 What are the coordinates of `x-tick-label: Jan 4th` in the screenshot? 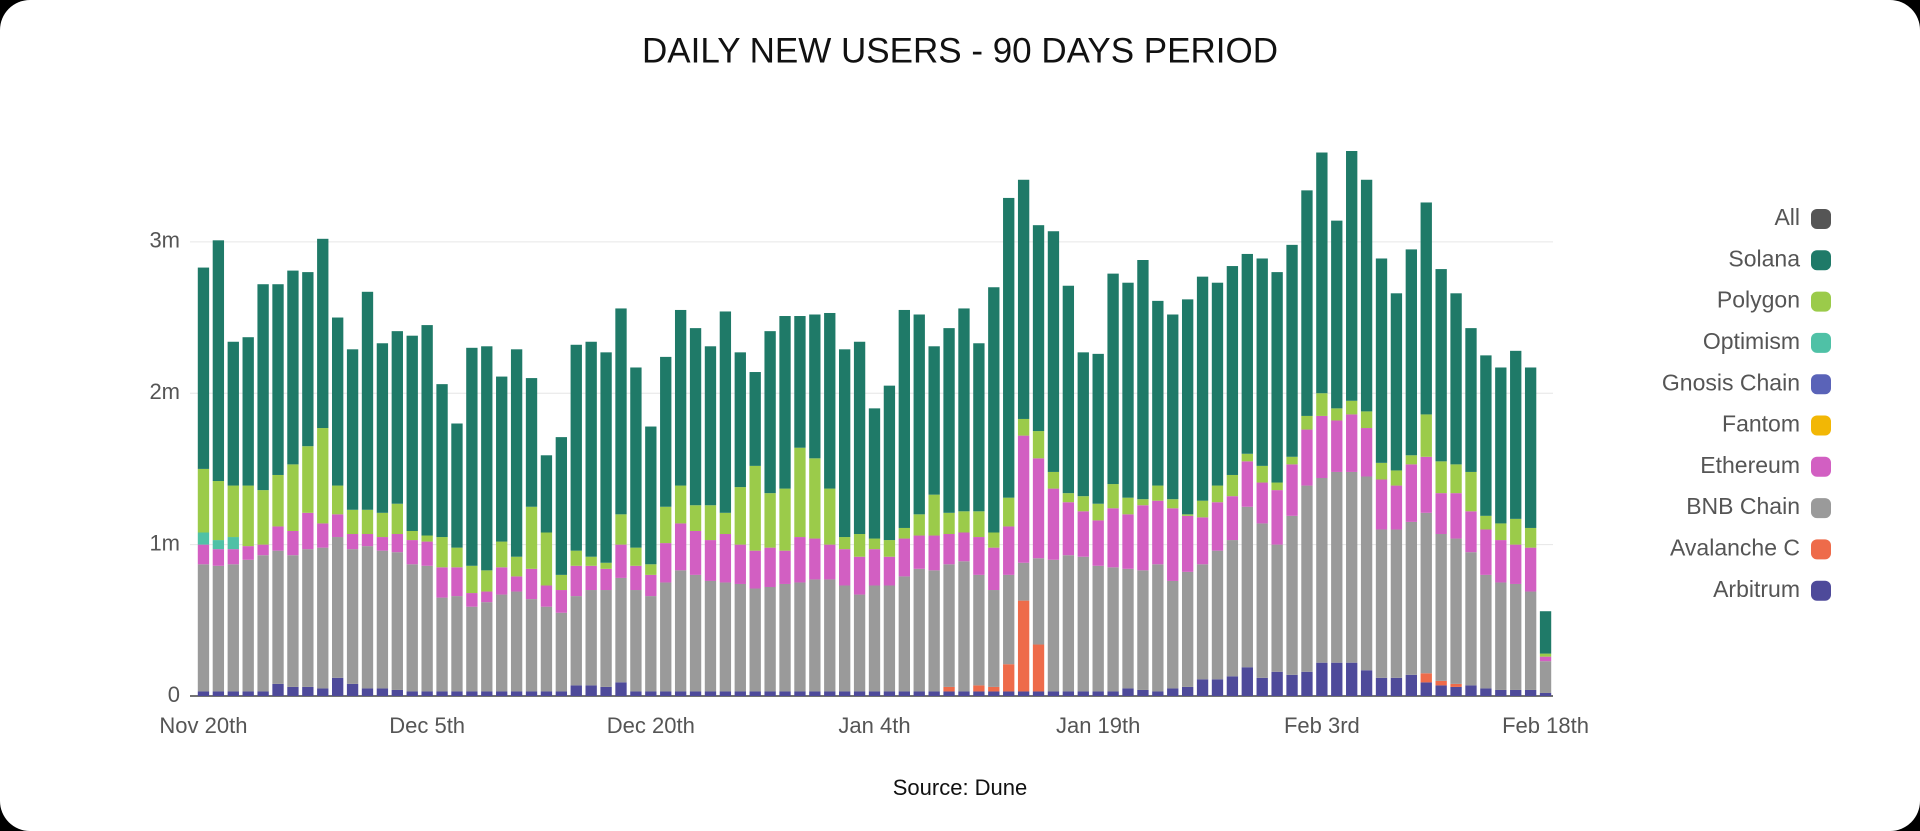 It's located at (874, 725).